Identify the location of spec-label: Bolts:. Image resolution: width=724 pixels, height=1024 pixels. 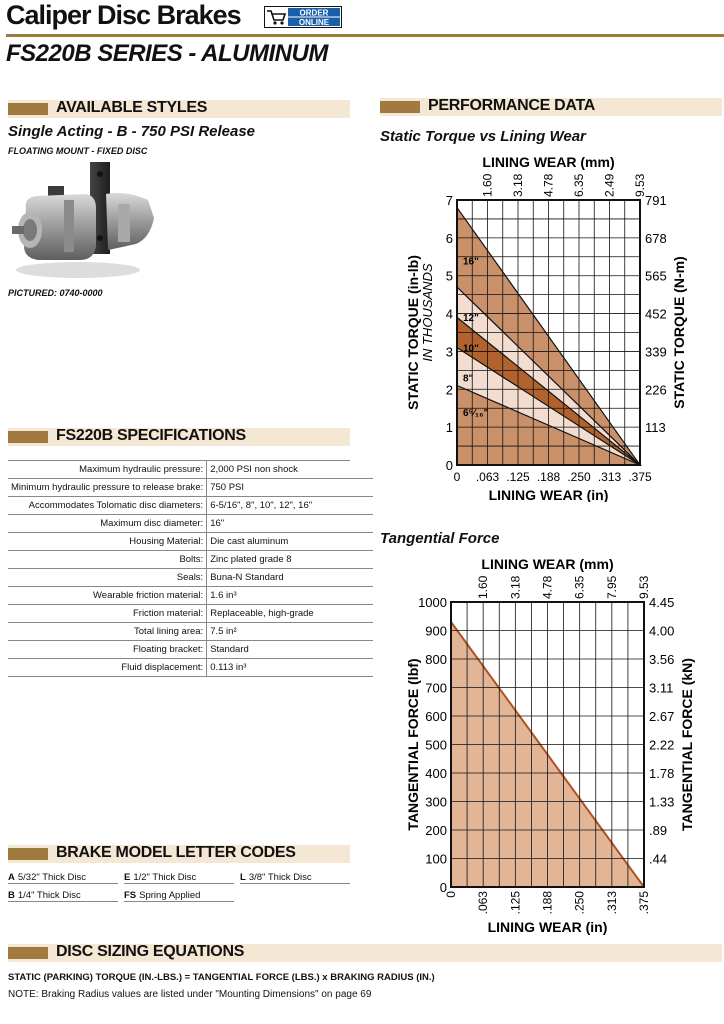
(107, 559).